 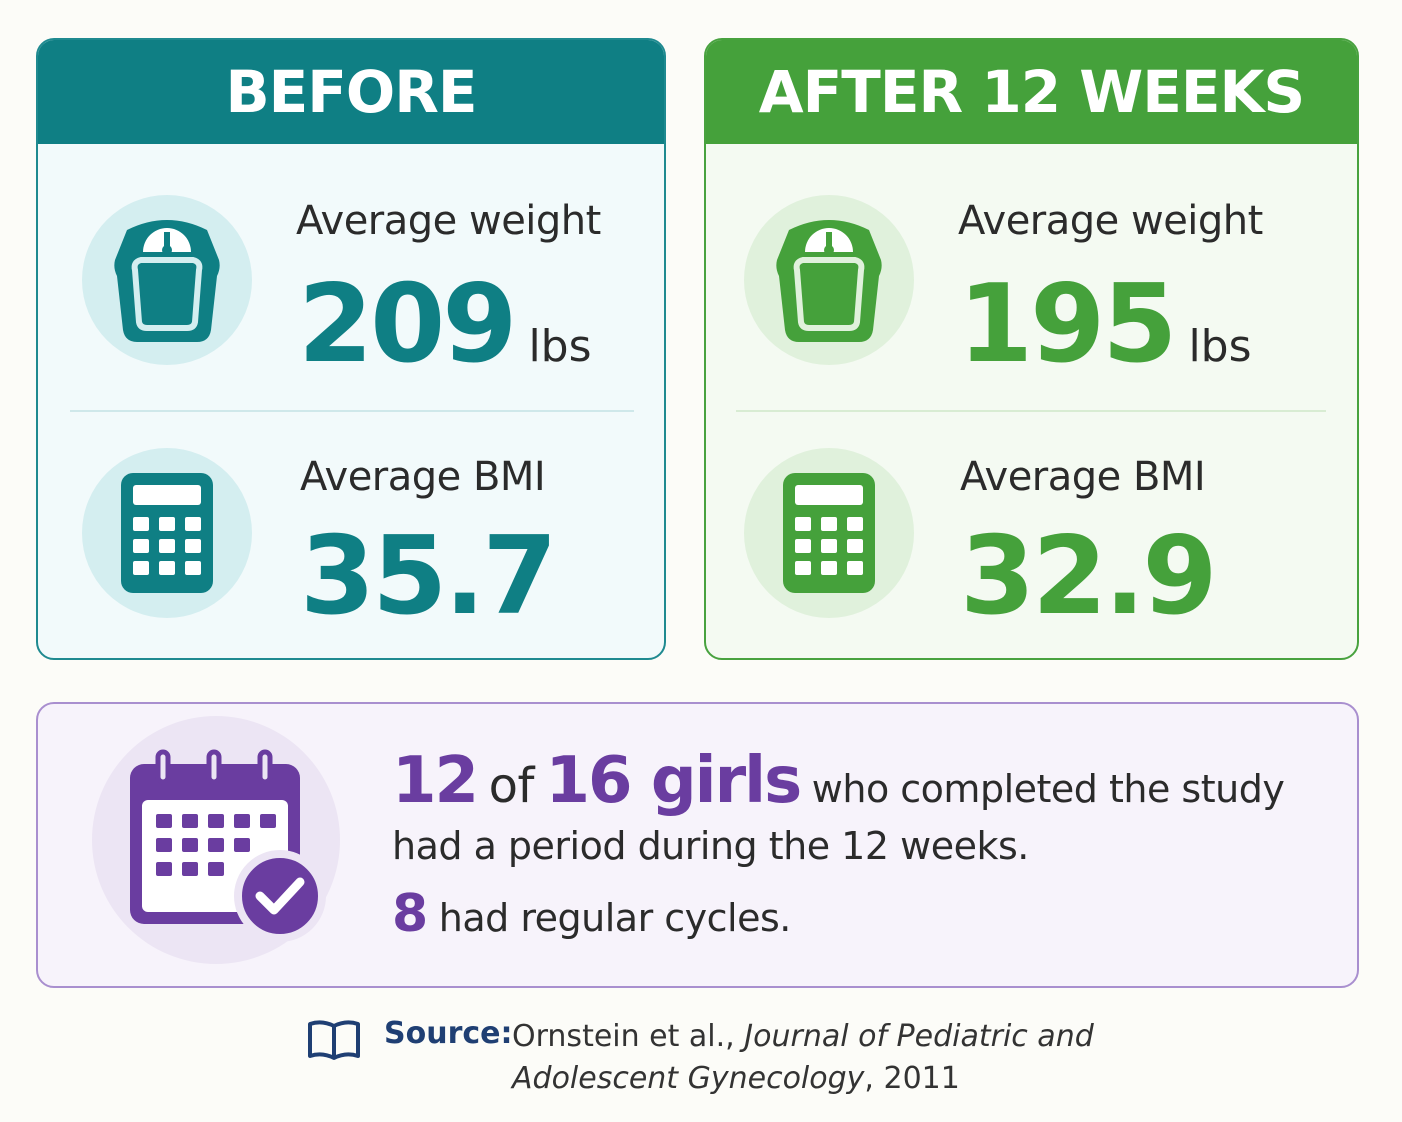 What do you see at coordinates (628, 1036) in the screenshot?
I see `source-authors: Ornstein et al.,` at bounding box center [628, 1036].